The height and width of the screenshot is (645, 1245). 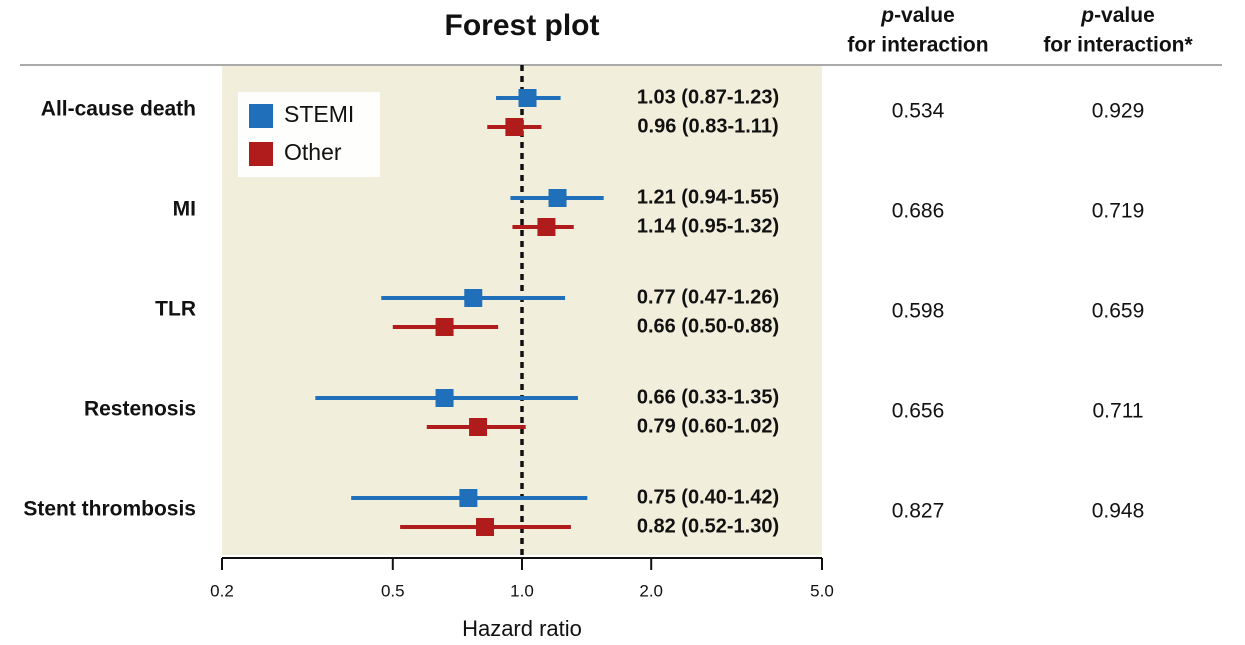 What do you see at coordinates (708, 326) in the screenshot?
I see `value-label: 0.66 (0.50-0.88)` at bounding box center [708, 326].